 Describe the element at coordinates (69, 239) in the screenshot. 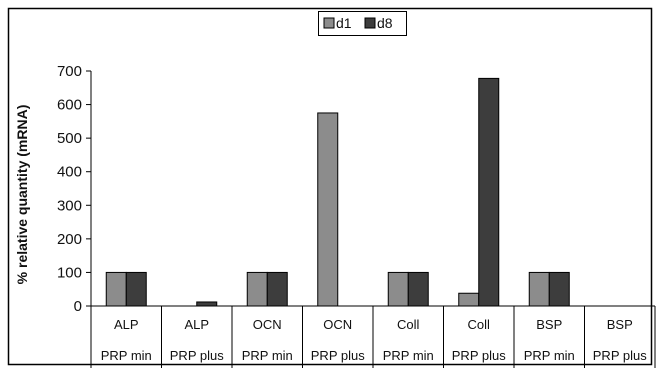

I see `y-tick-label: 200` at that location.